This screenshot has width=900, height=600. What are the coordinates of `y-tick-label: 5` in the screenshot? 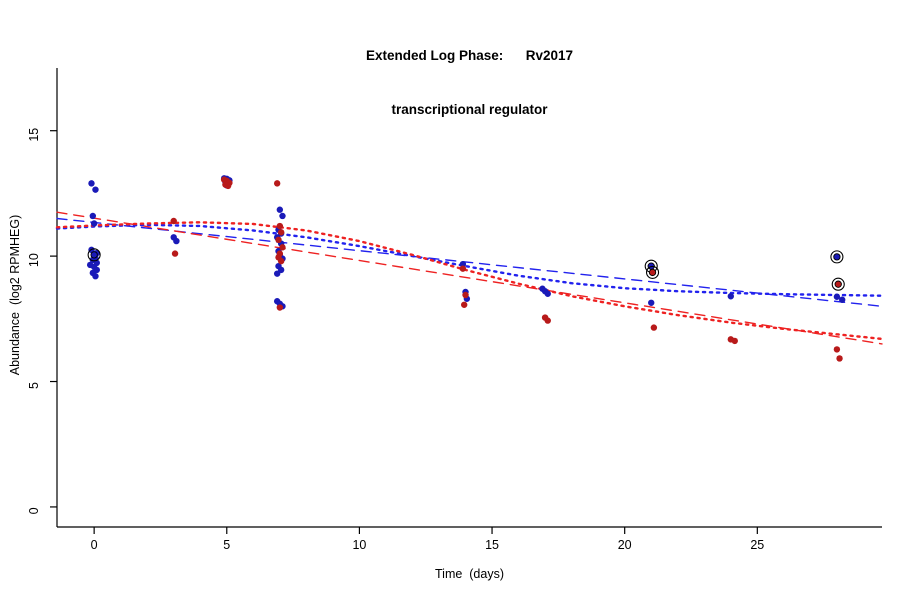 It's located at (34, 385).